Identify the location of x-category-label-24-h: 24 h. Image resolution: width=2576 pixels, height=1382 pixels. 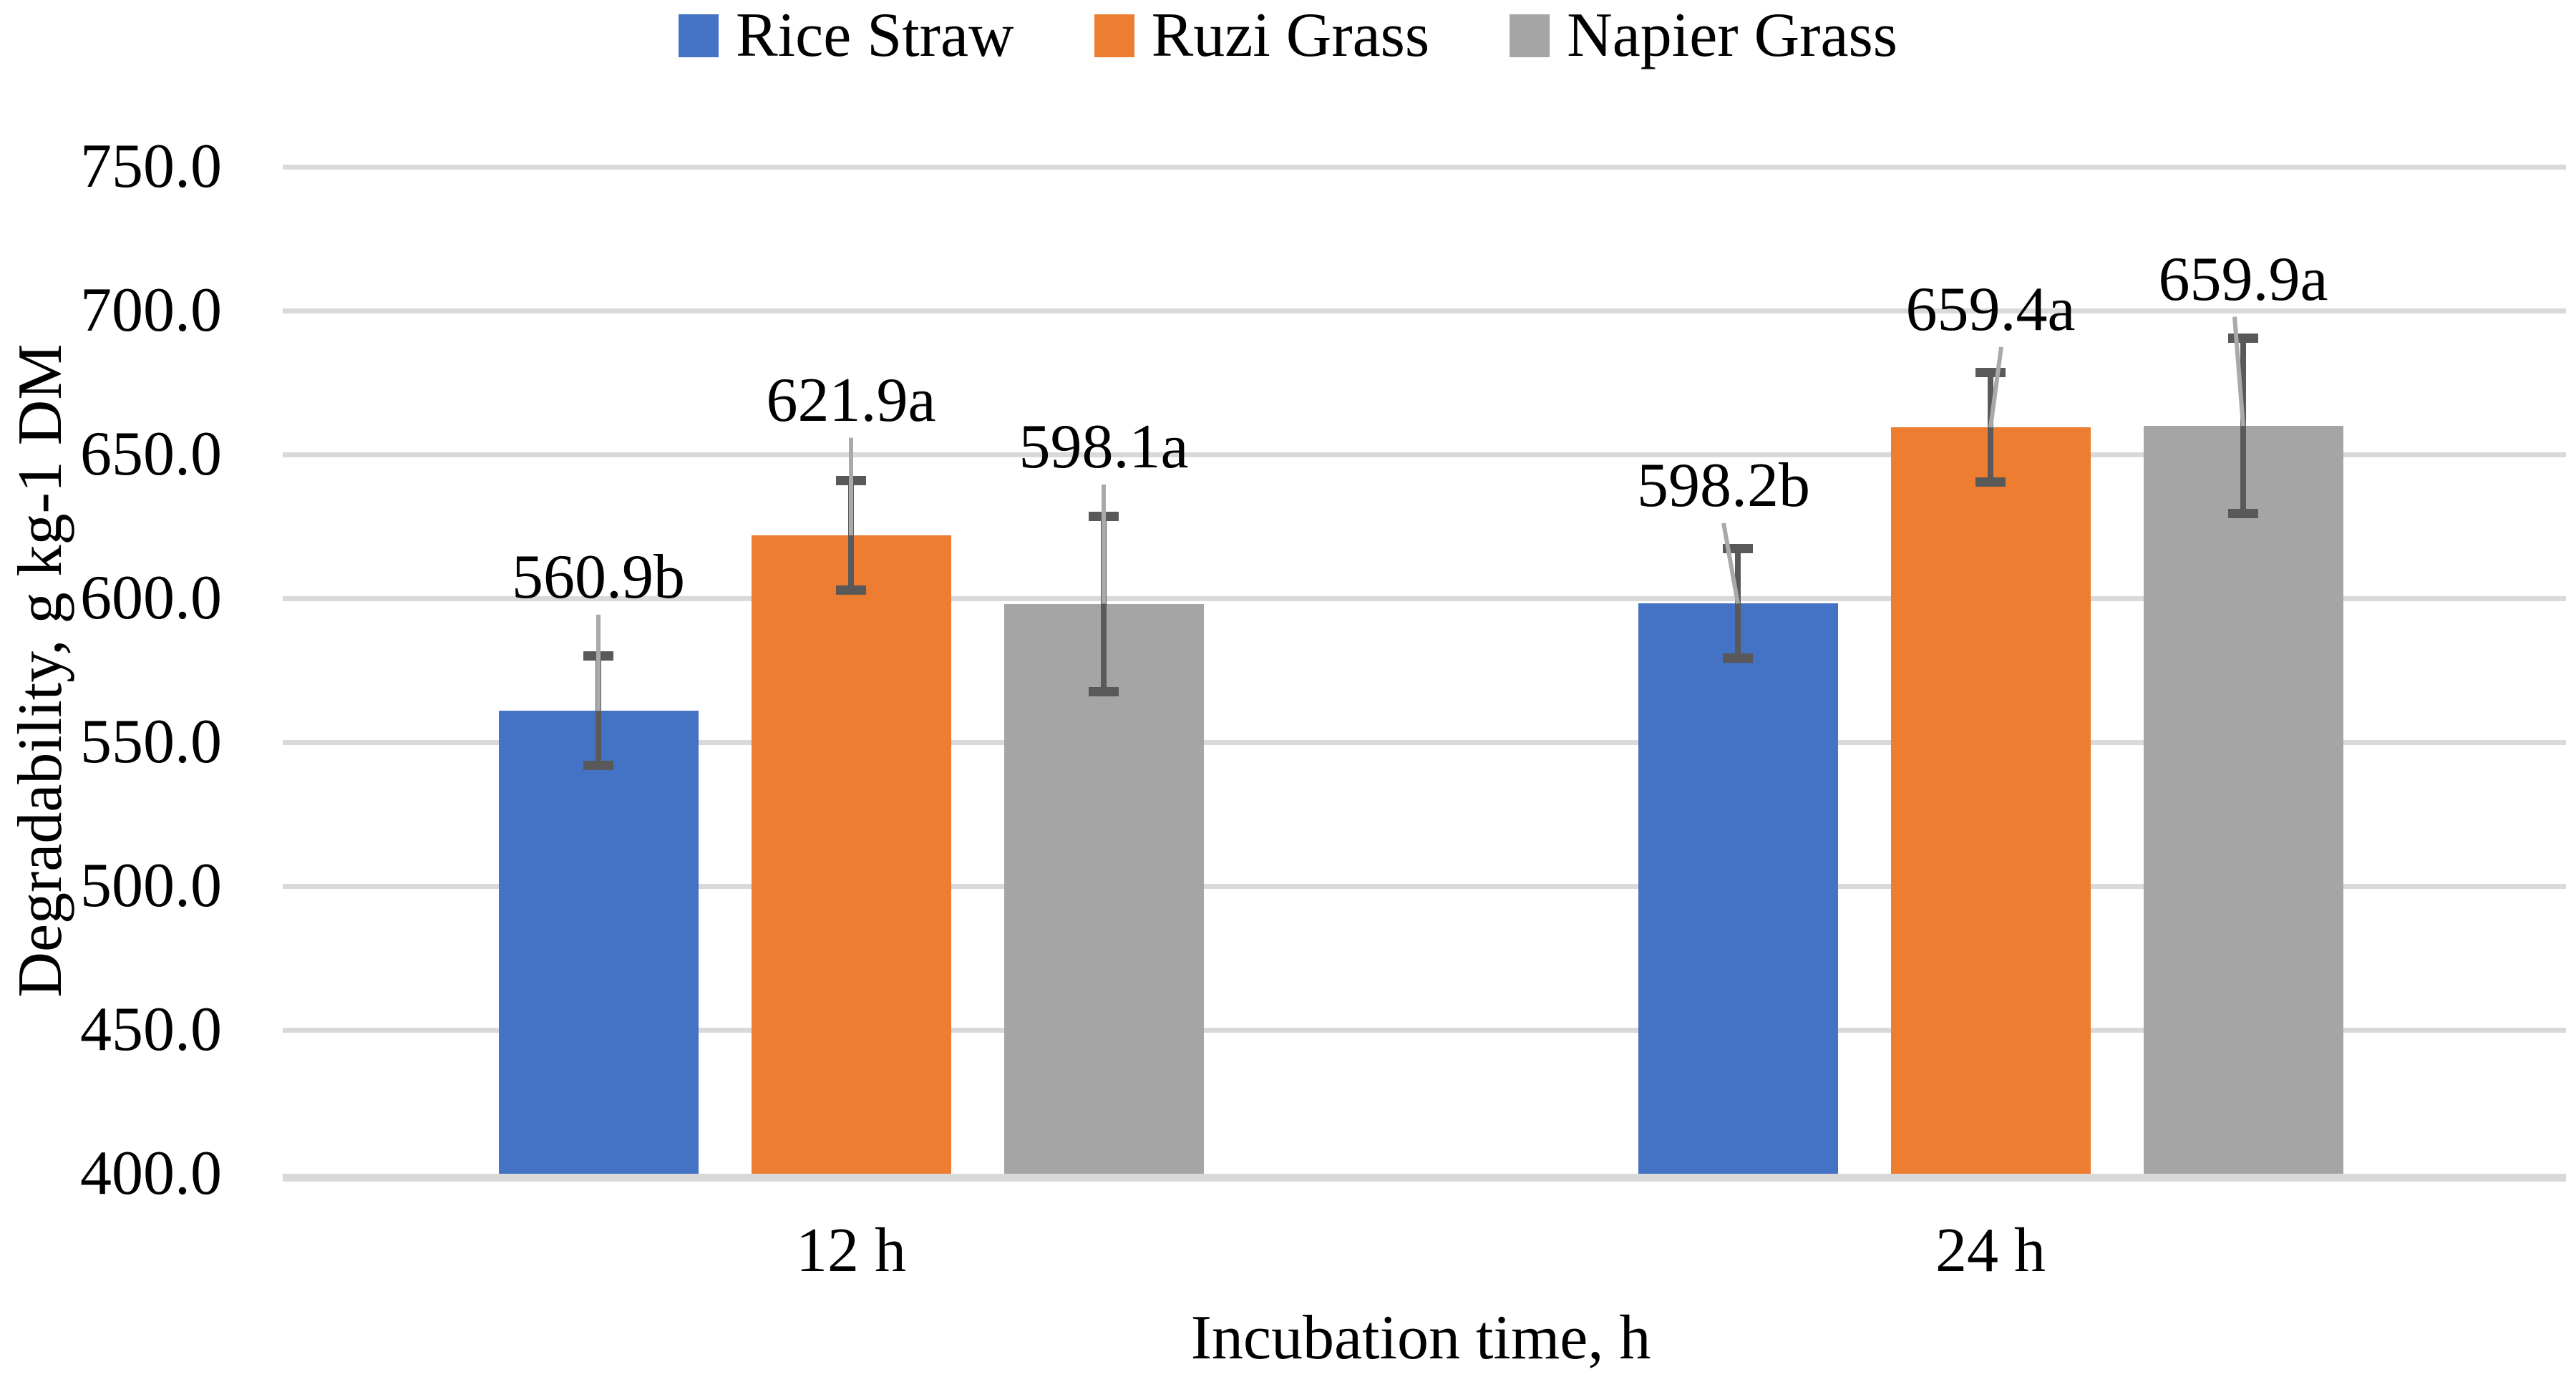
(1990, 1250).